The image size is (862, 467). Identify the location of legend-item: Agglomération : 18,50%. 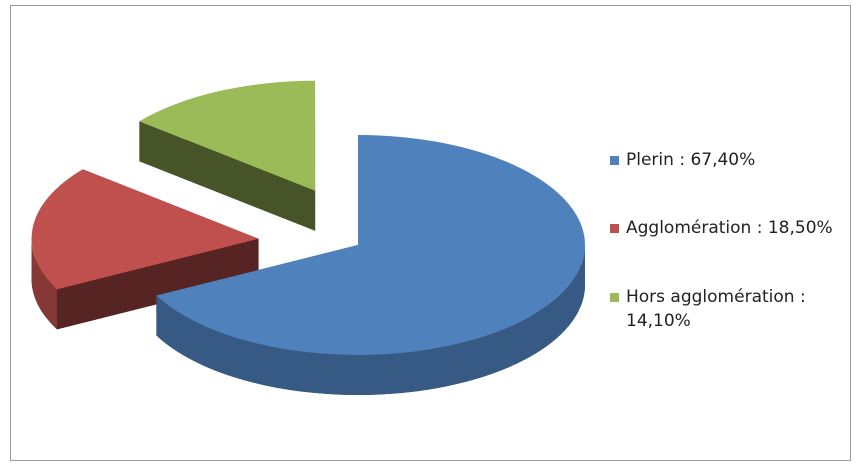
(733, 228).